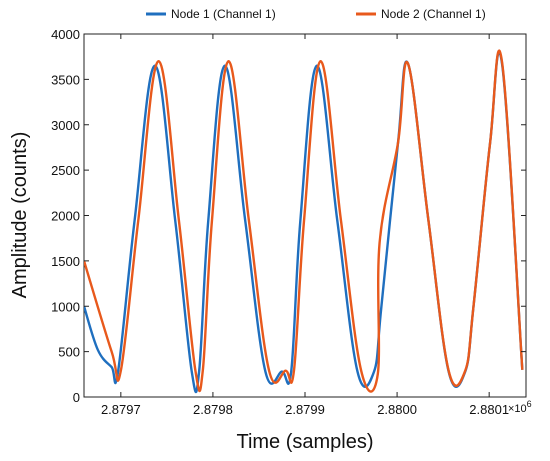 The height and width of the screenshot is (461, 550). I want to click on y-tick-label: 3000, so click(65, 125).